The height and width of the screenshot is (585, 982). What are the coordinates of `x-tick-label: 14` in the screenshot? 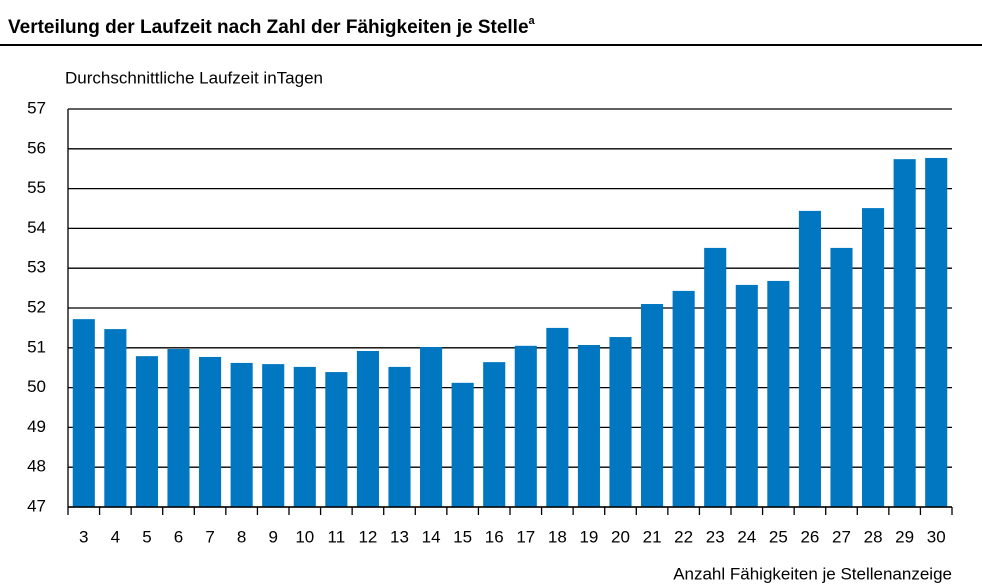 It's located at (431, 536).